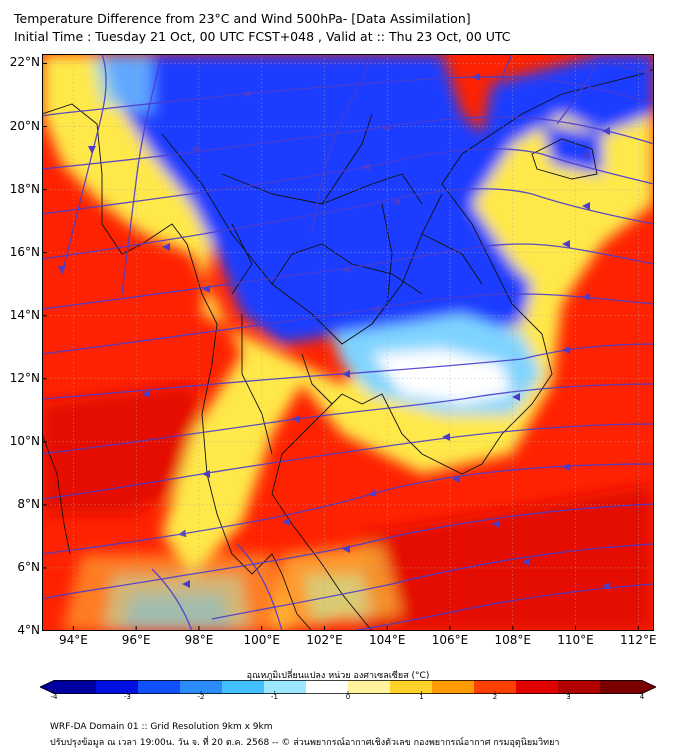 The image size is (676, 756). What do you see at coordinates (24, 377) in the screenshot?
I see `lat-label: 12°N` at bounding box center [24, 377].